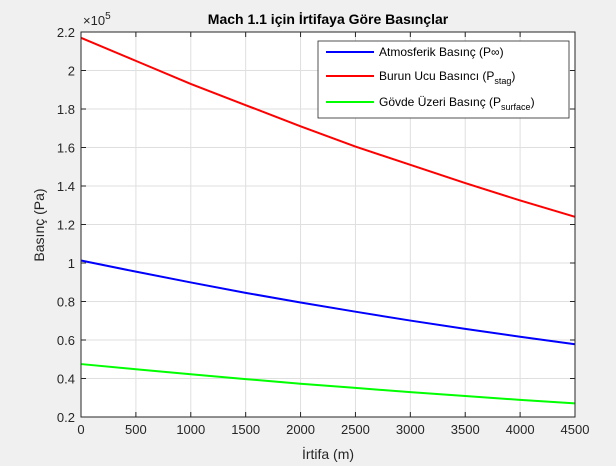 The image size is (616, 466). Describe the element at coordinates (520, 429) in the screenshot. I see `x-tick-label: 4000` at that location.